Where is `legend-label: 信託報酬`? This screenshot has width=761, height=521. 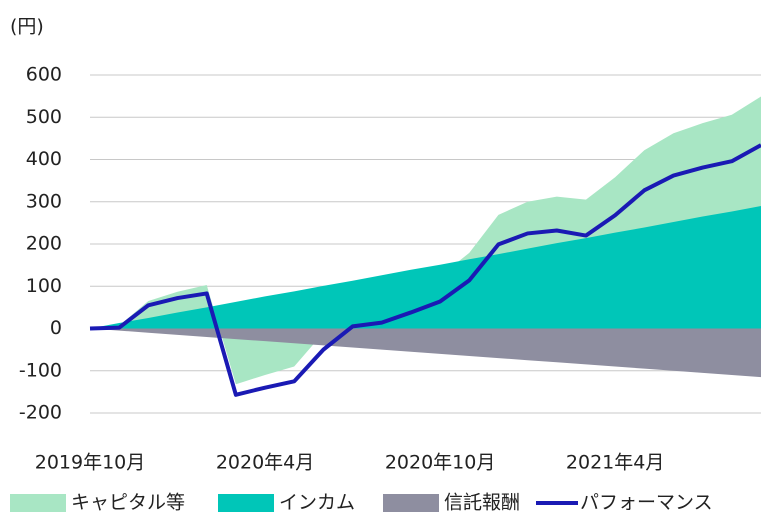
legend-label: 信託報酬 is located at coordinates (482, 503).